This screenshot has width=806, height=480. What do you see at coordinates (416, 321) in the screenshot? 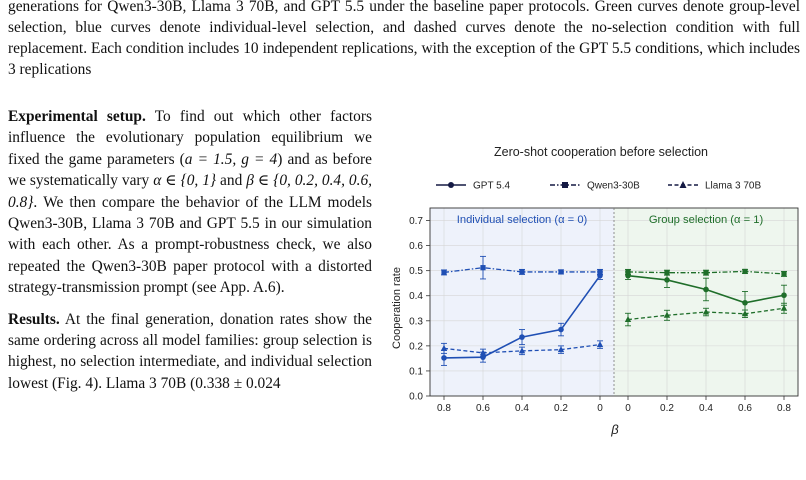
I see `y-tick-label-3: 0.3` at bounding box center [416, 321].